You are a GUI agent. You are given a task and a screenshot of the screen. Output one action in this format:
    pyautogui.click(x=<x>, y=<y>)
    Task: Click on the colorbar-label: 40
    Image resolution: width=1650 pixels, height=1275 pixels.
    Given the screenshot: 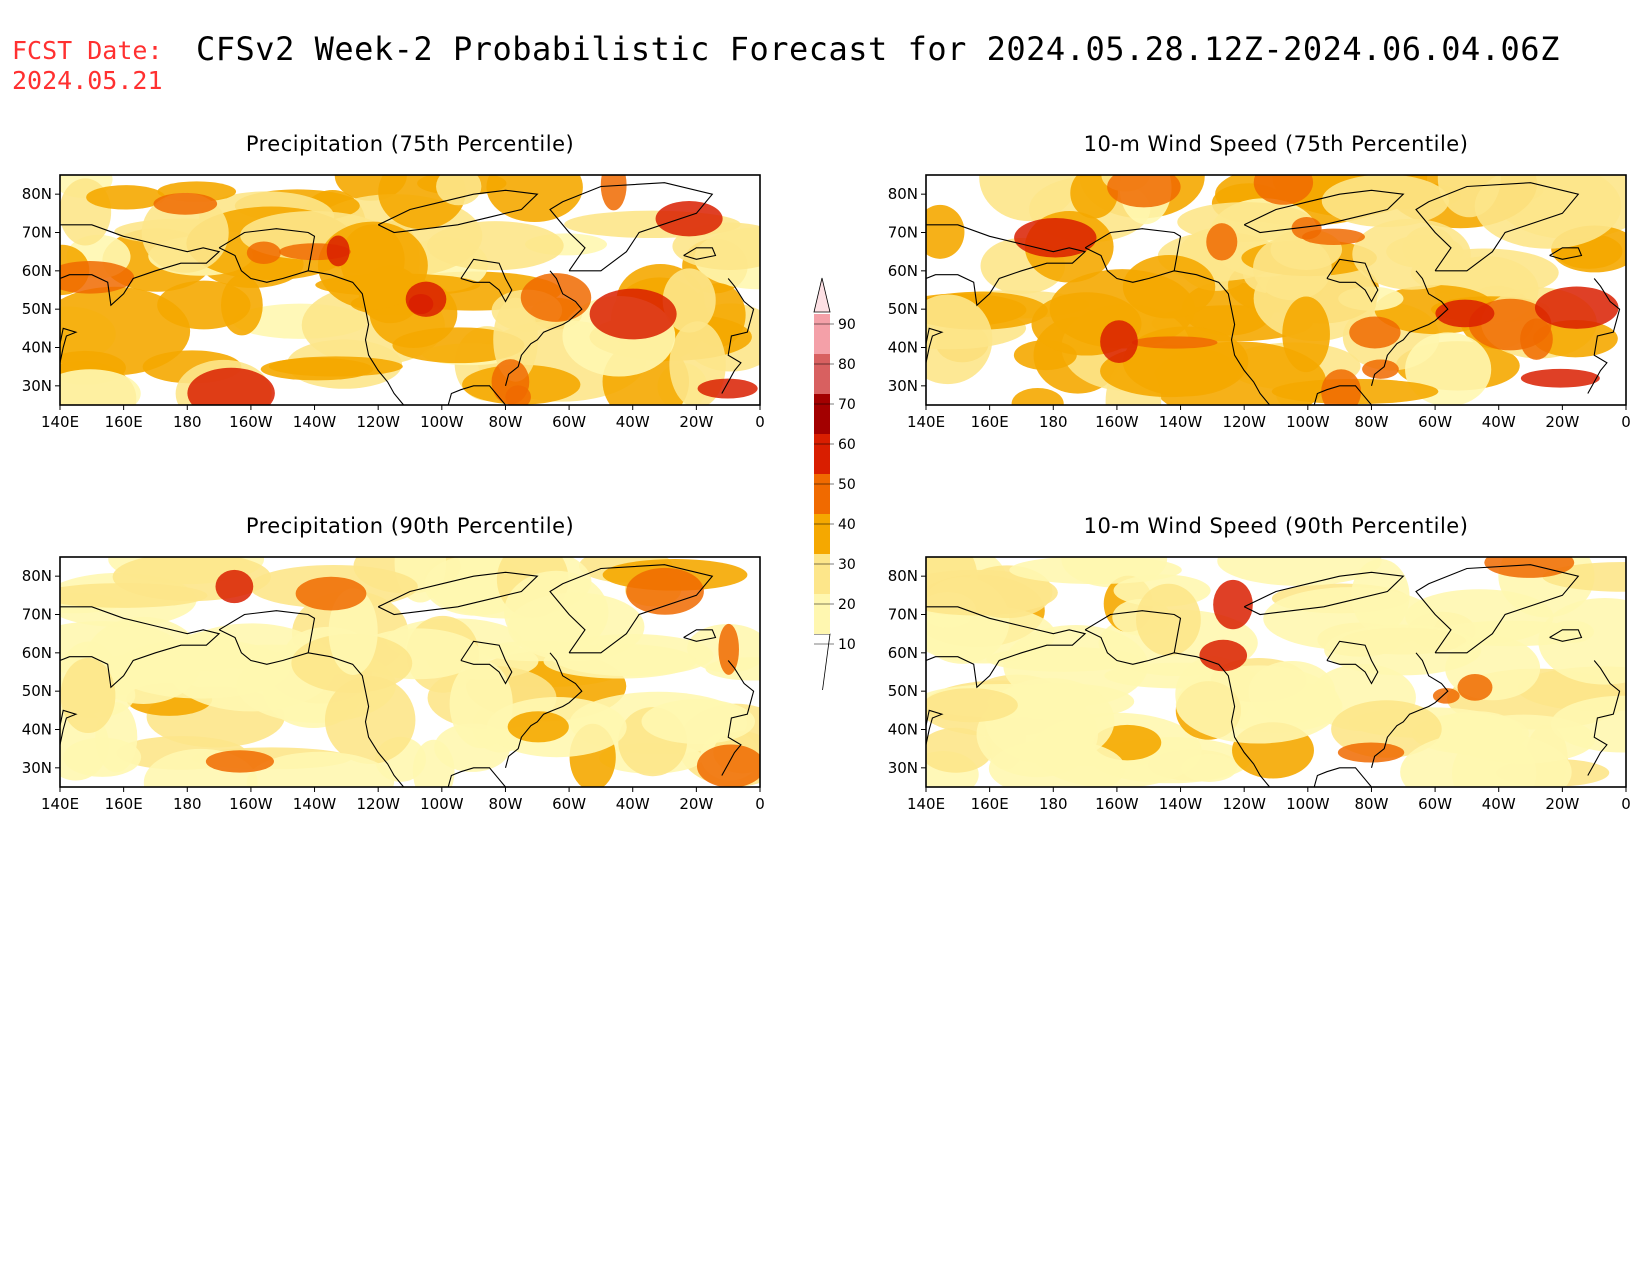 What is the action you would take?
    pyautogui.click(x=847, y=525)
    